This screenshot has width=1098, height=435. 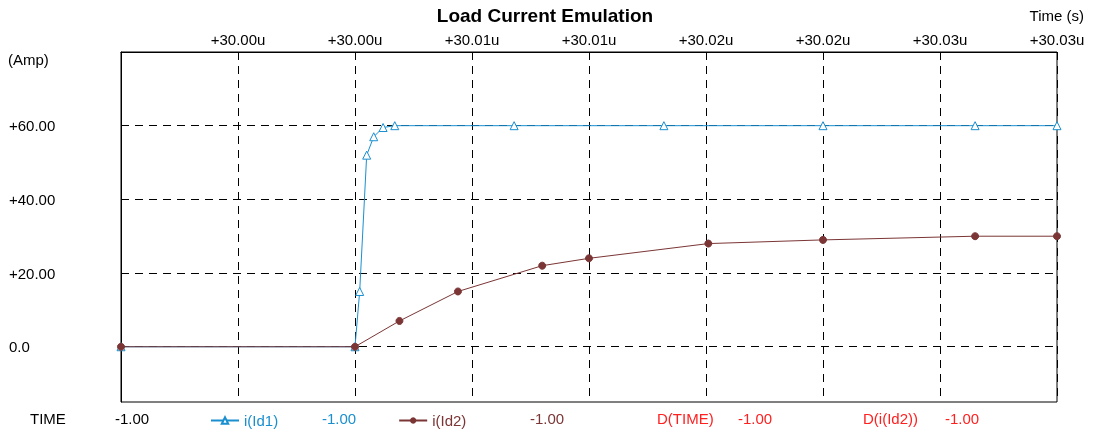 I want to click on legend-label: i(Id2), so click(x=449, y=420).